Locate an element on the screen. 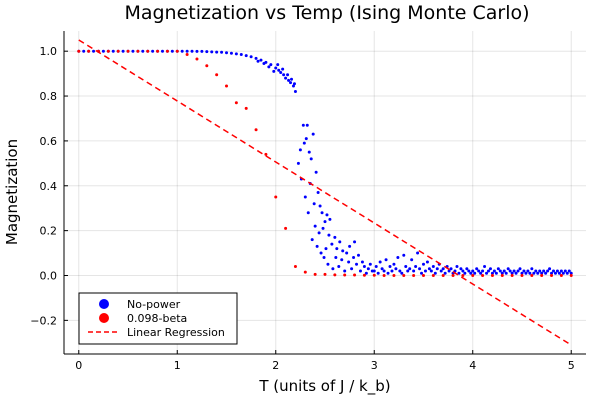 Image resolution: width=600 pixels, height=400 pixels. legend-label-regression: Linear Regression is located at coordinates (176, 332).